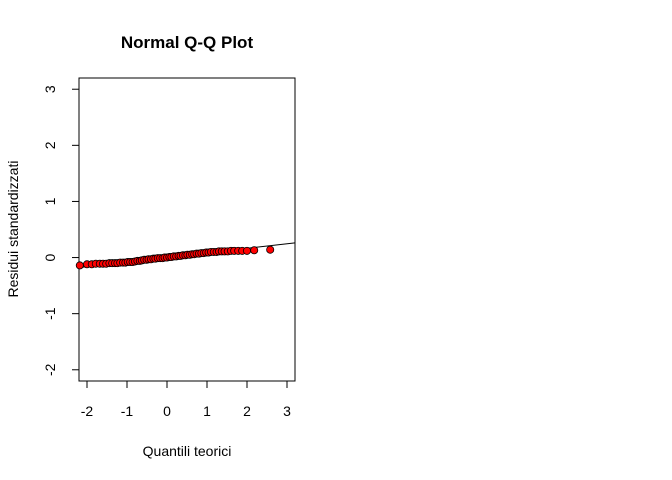 This screenshot has height=480, width=672. Describe the element at coordinates (127, 411) in the screenshot. I see `x-tick-label: -1` at that location.